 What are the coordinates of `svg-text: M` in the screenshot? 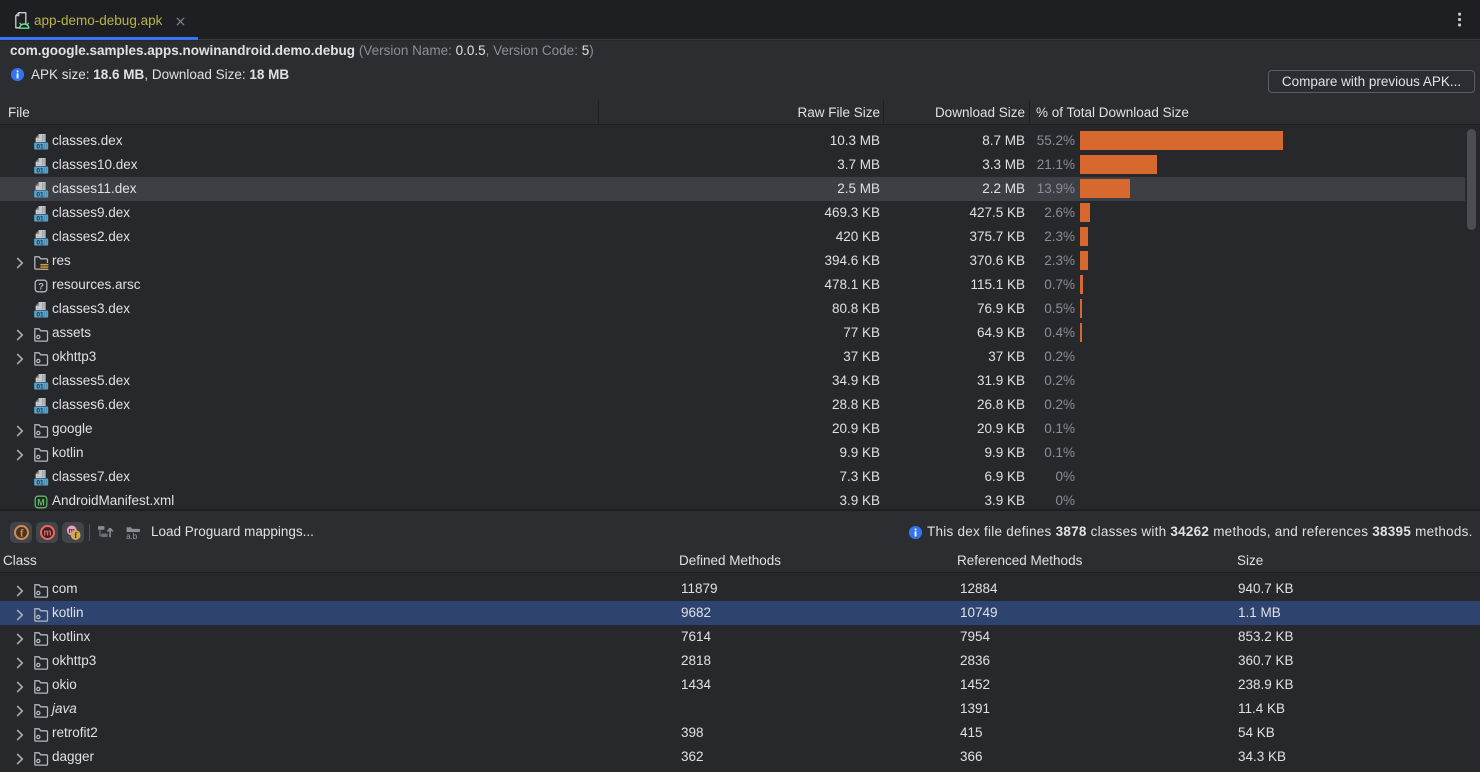 It's located at (41, 503).